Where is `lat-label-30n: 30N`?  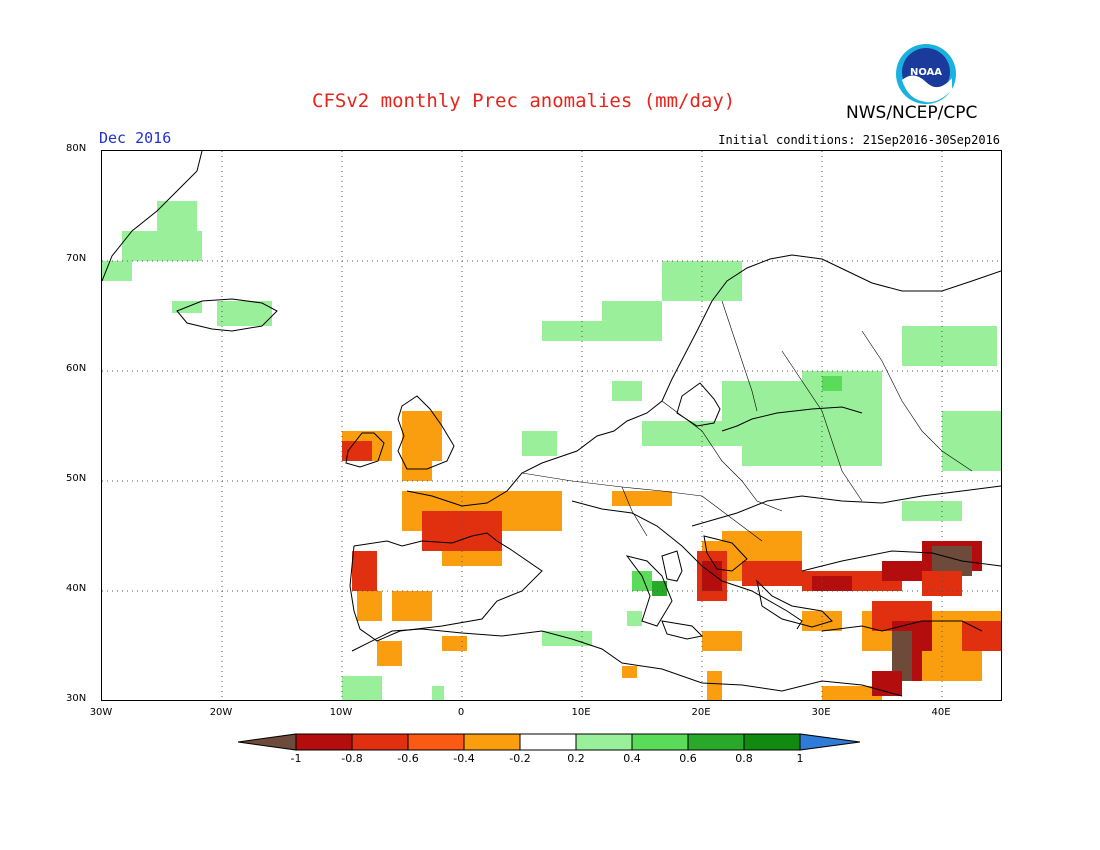 lat-label-30n: 30N is located at coordinates (76, 698).